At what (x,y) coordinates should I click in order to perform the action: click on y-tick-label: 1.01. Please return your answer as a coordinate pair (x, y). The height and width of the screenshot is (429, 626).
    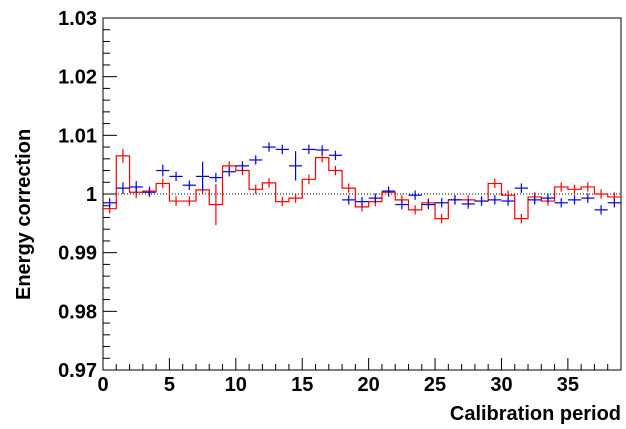
    Looking at the image, I should click on (77, 136).